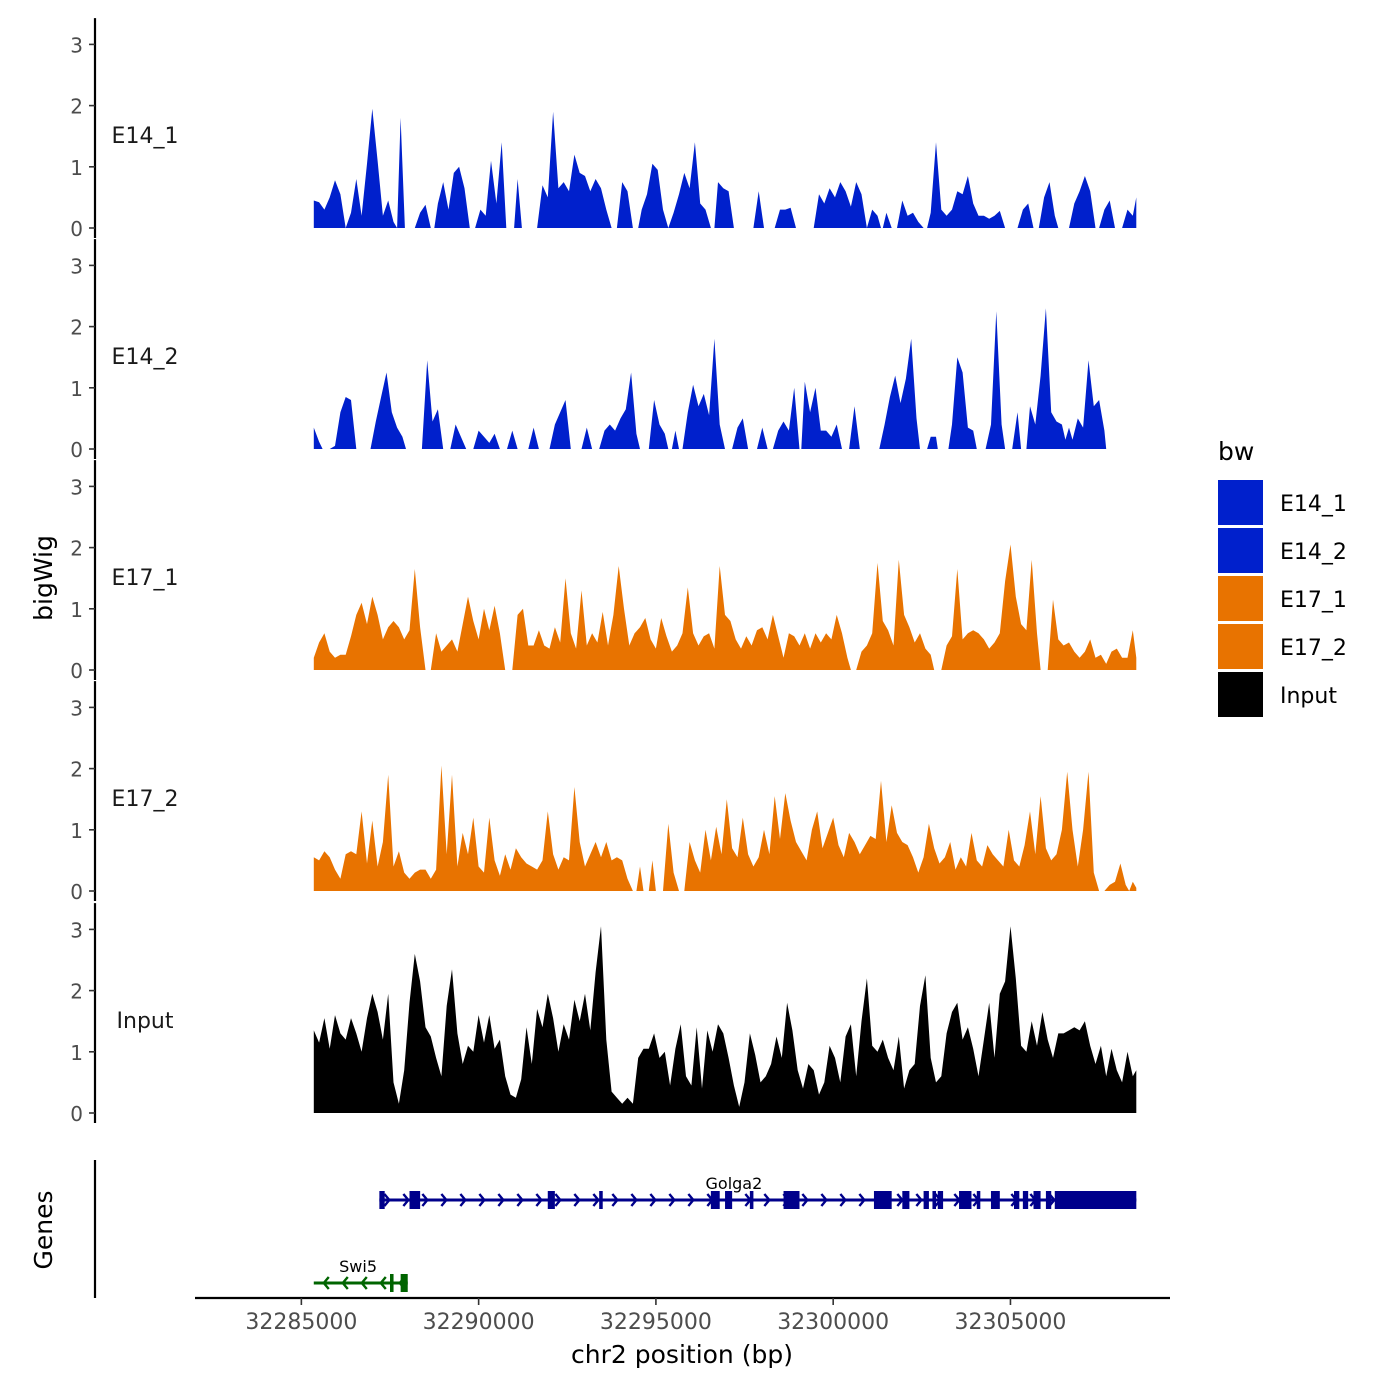 This screenshot has height=1400, width=1400. I want to click on track-E14_2: 0 1 2 3 E14_2, so click(588, 350).